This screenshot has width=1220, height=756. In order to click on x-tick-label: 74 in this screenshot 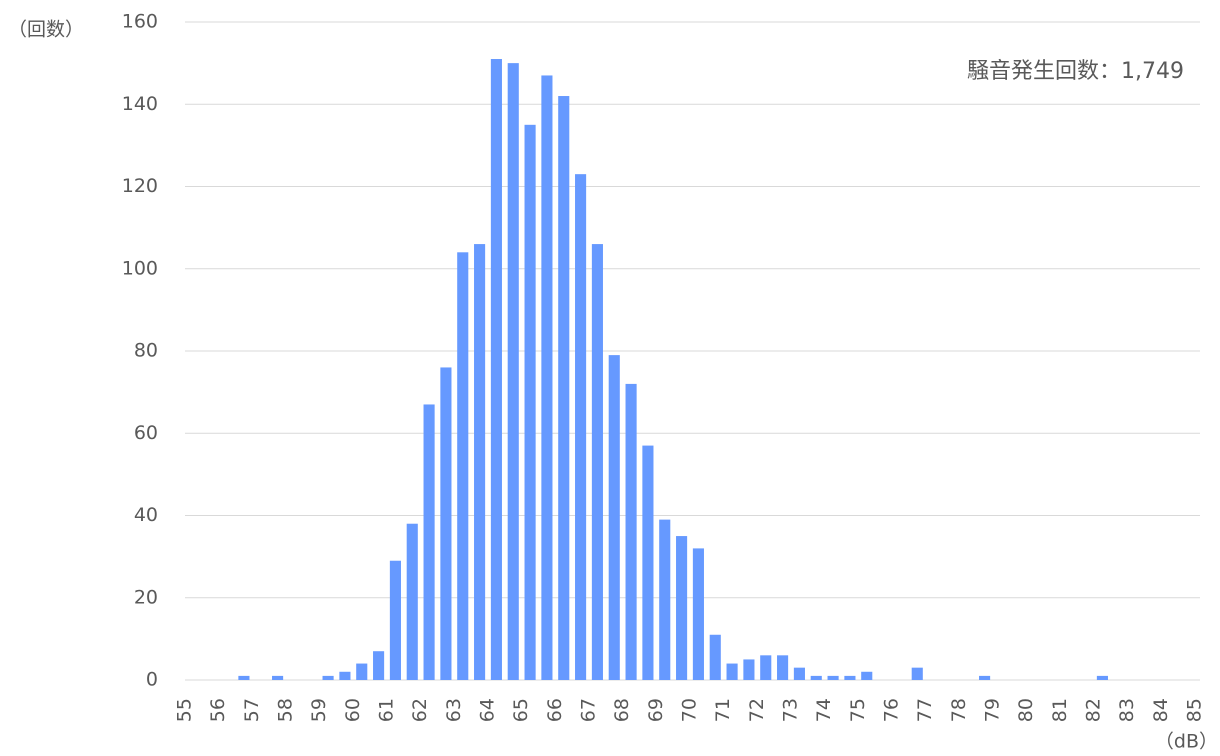, I will do `click(824, 710)`.